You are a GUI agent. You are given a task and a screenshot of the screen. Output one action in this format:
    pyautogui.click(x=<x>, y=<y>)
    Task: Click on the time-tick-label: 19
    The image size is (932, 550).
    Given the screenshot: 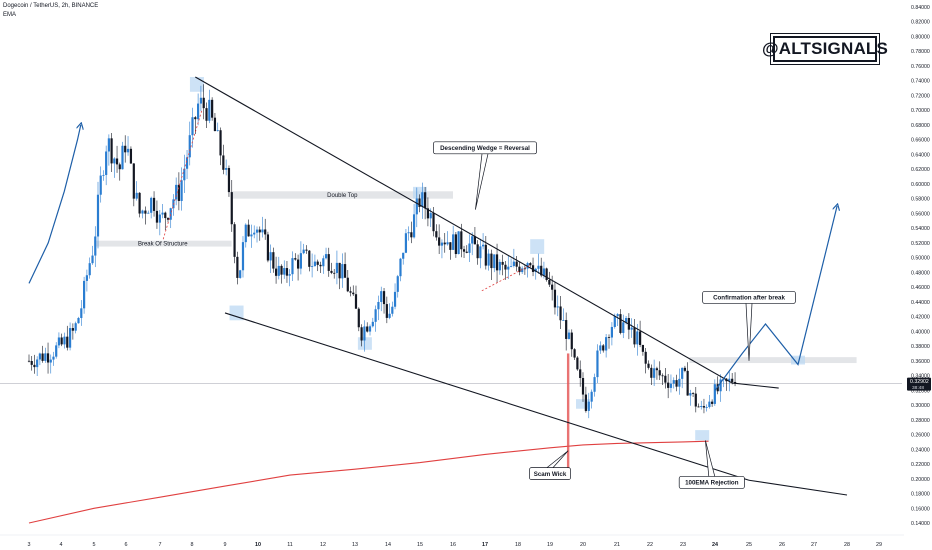 What is the action you would take?
    pyautogui.click(x=550, y=545)
    